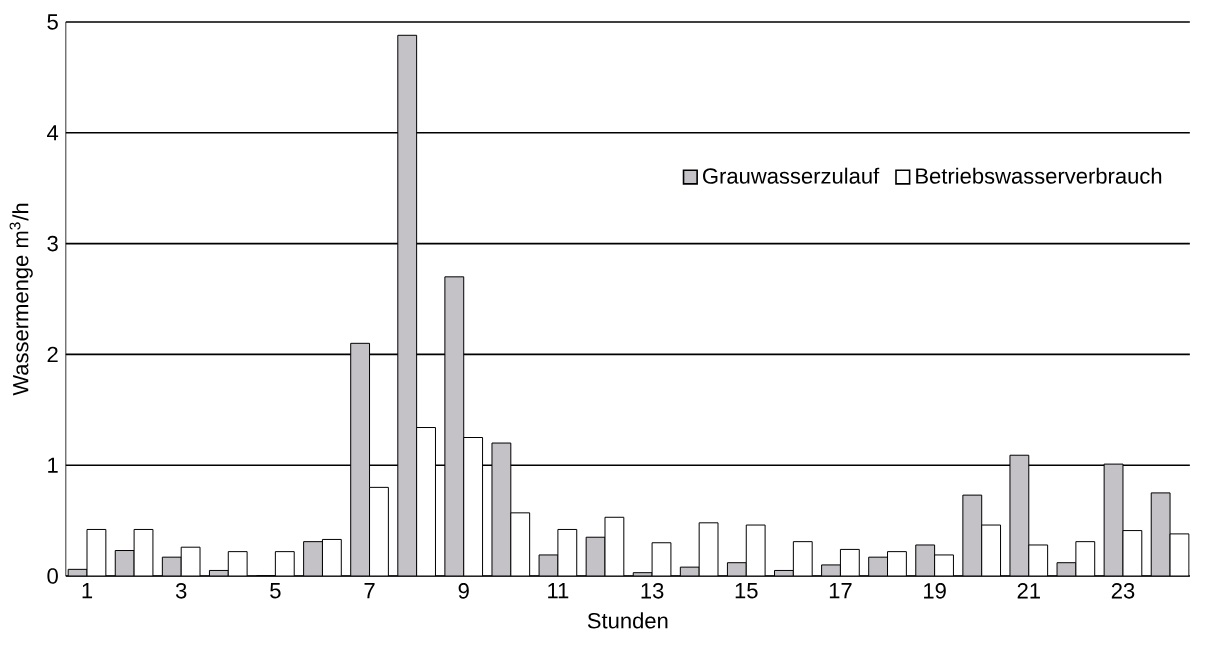  What do you see at coordinates (746, 591) in the screenshot?
I see `x-tick-label: 15` at bounding box center [746, 591].